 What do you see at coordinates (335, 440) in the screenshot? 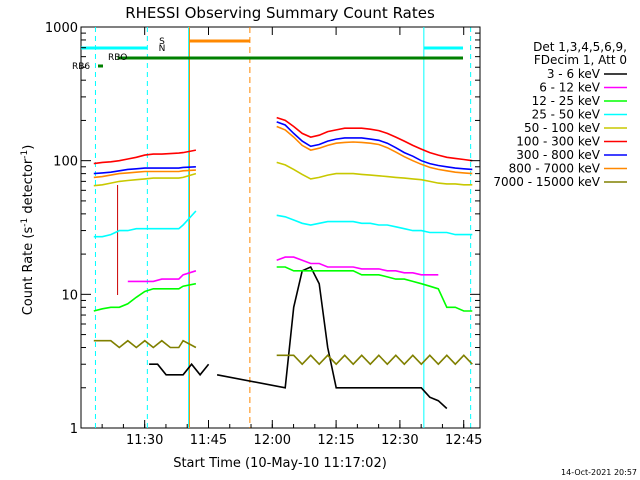
I see `x-tick-label: 12:15` at bounding box center [335, 440].